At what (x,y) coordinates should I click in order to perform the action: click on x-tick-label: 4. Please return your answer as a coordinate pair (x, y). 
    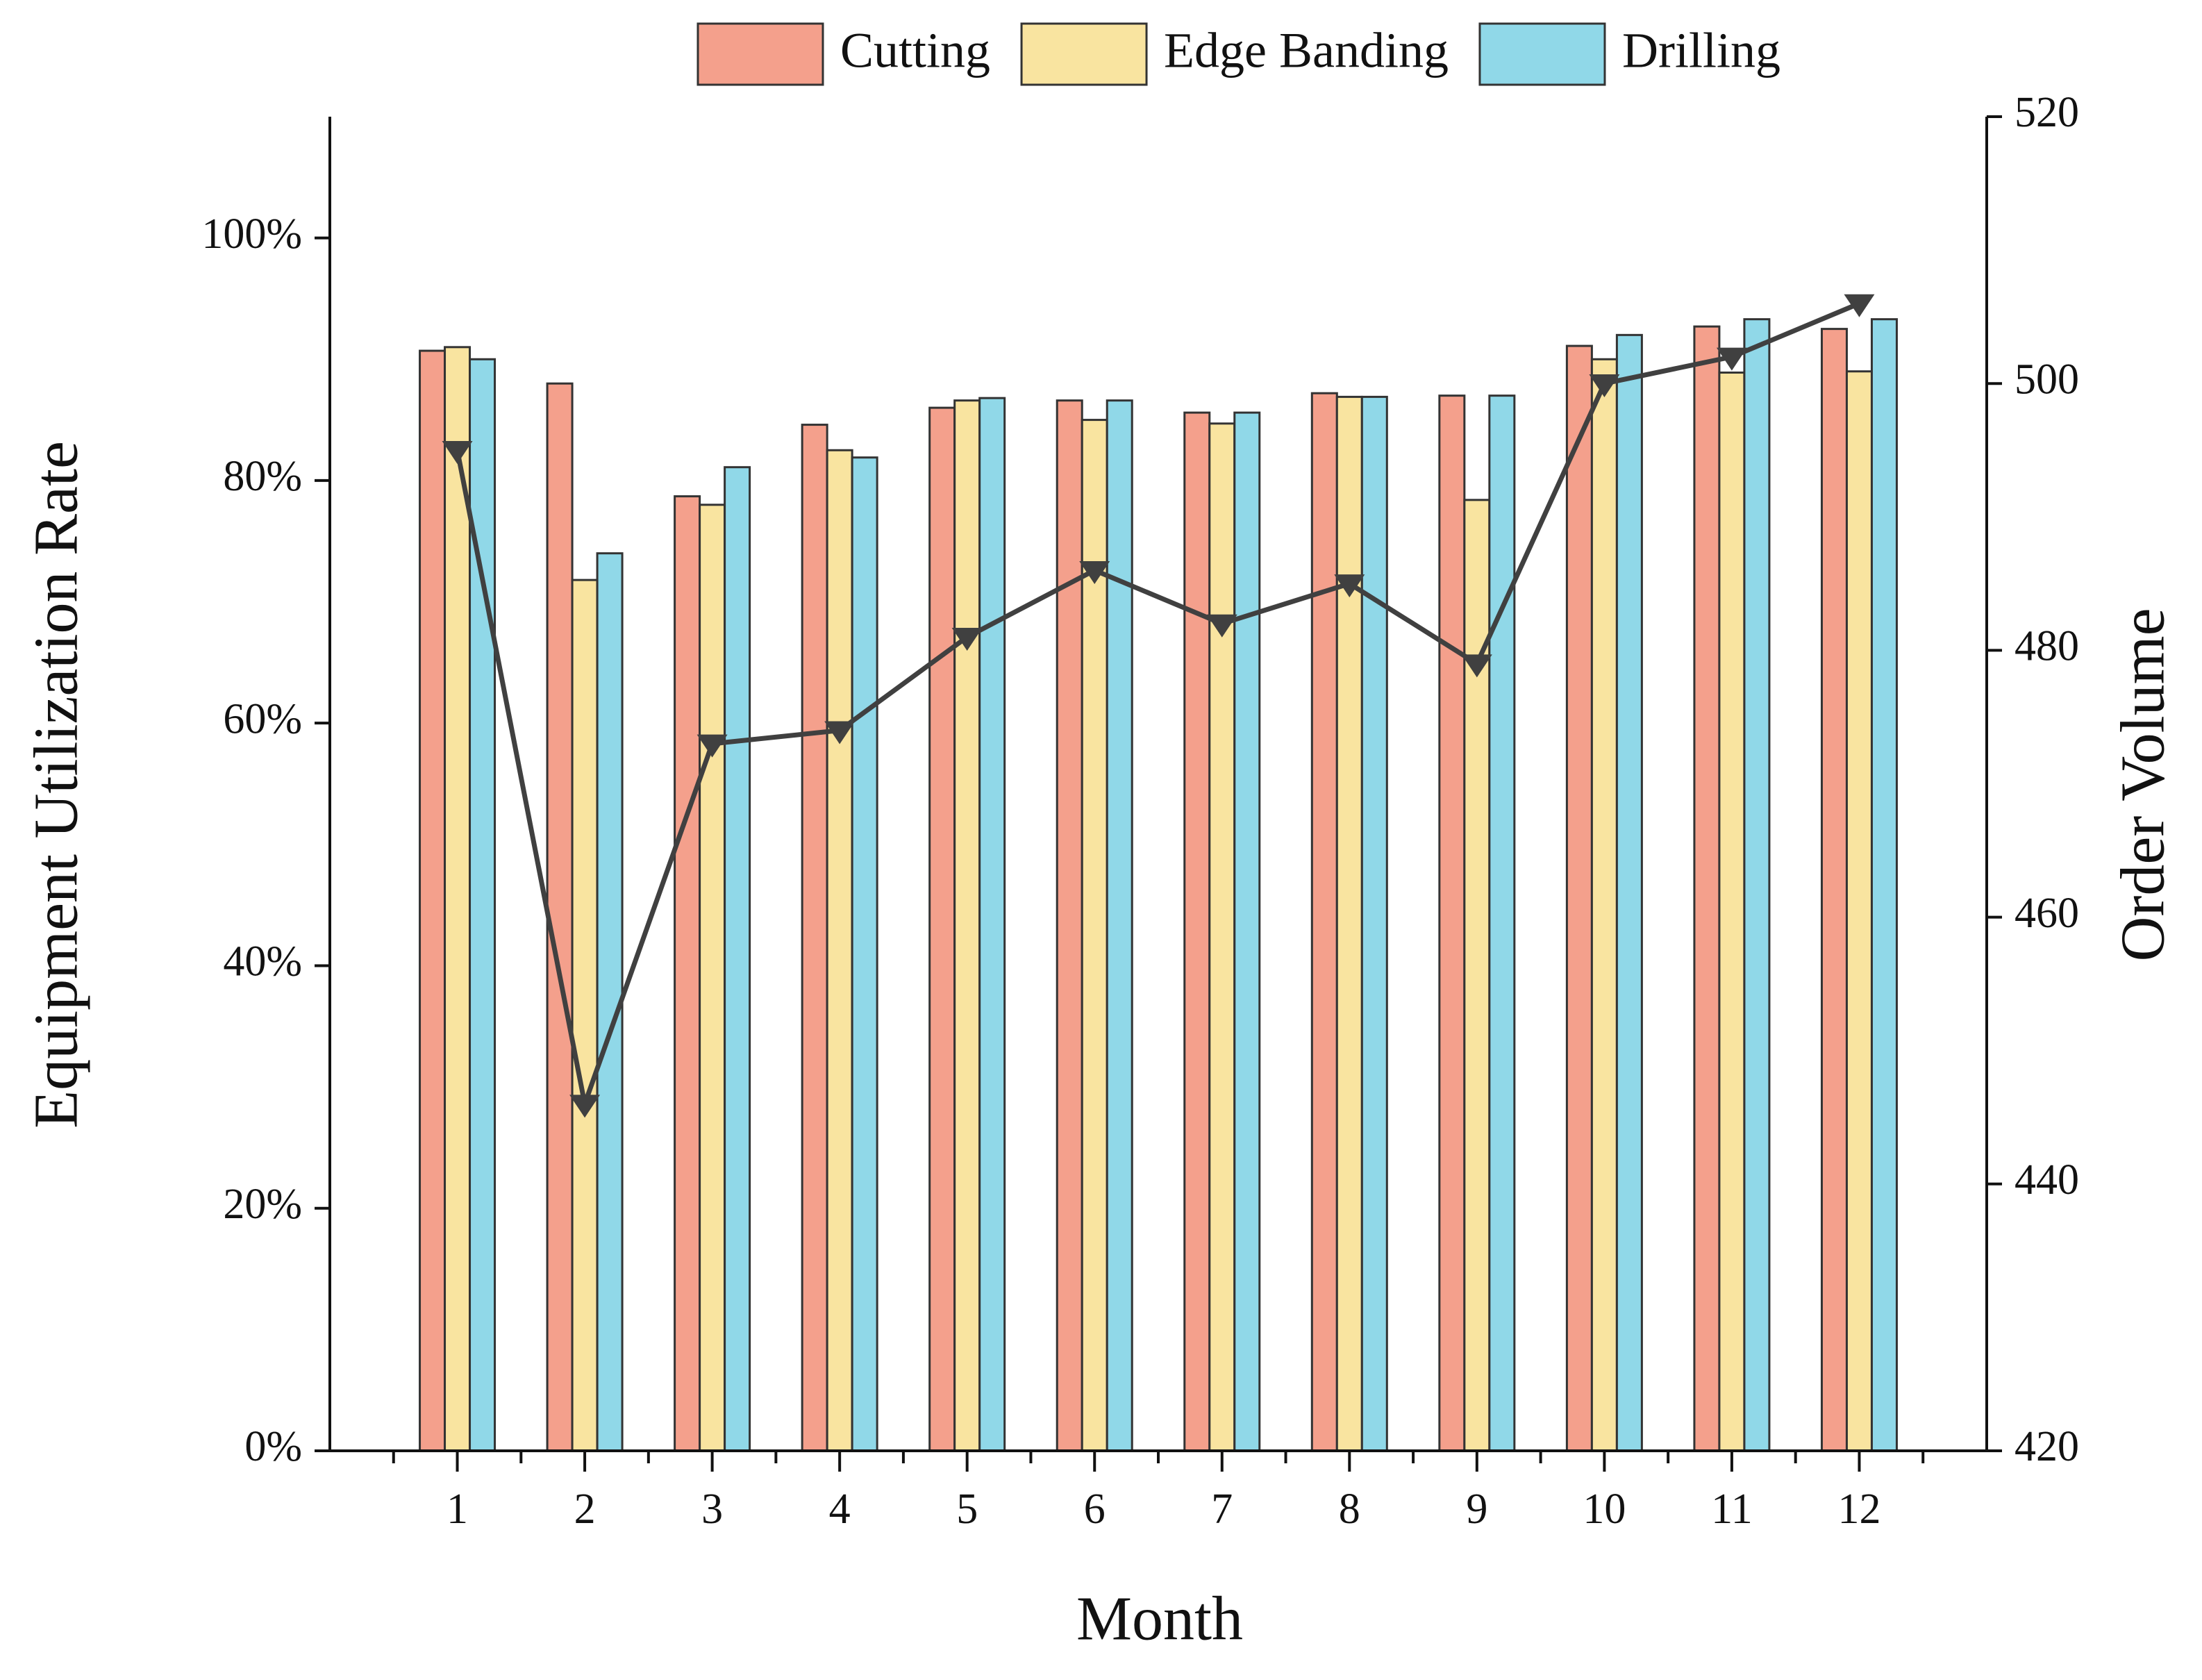
    Looking at the image, I should click on (840, 1509).